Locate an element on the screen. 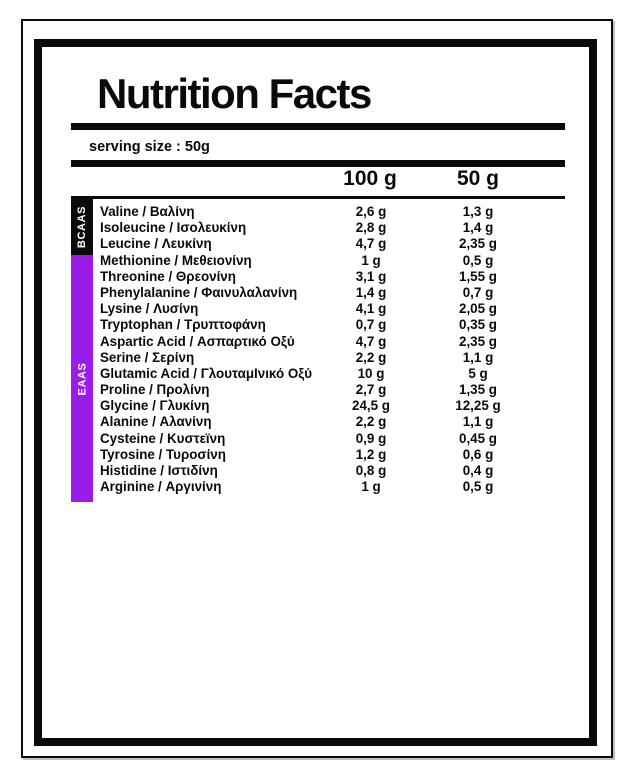  value-per-100g: 0,8 g is located at coordinates (371, 470).